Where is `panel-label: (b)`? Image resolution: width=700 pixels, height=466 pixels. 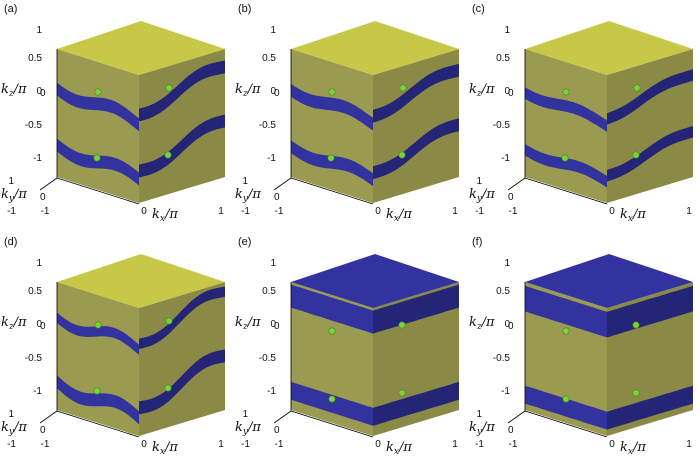
panel-label: (b) is located at coordinates (244, 9).